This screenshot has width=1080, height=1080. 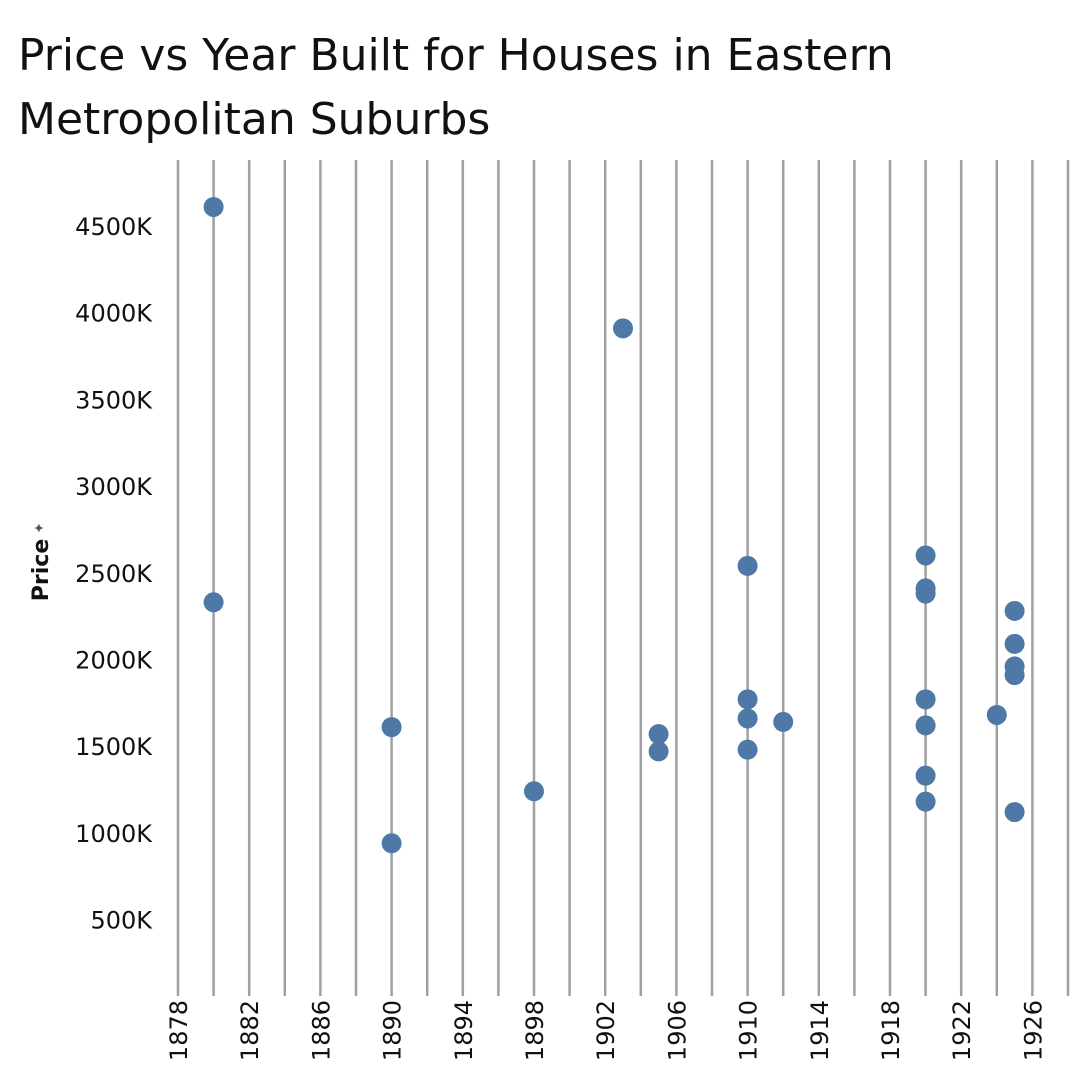 What do you see at coordinates (114, 314) in the screenshot?
I see `y-tick-label: 4000K` at bounding box center [114, 314].